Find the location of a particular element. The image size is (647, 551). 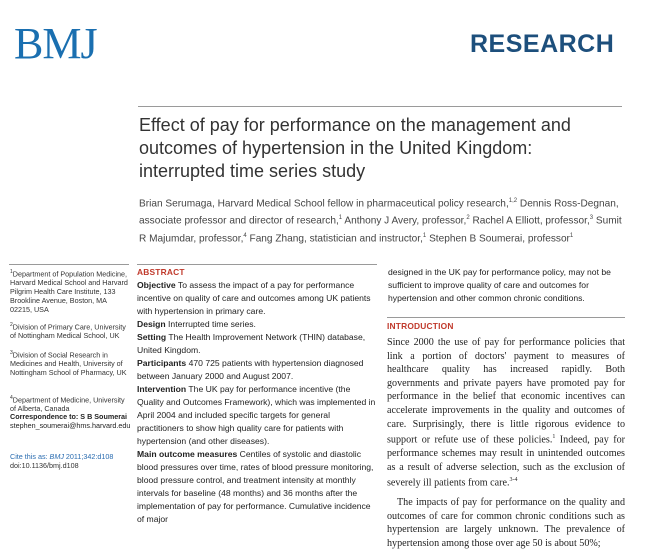

intro-heading: INTRODUCTION is located at coordinates (420, 326).